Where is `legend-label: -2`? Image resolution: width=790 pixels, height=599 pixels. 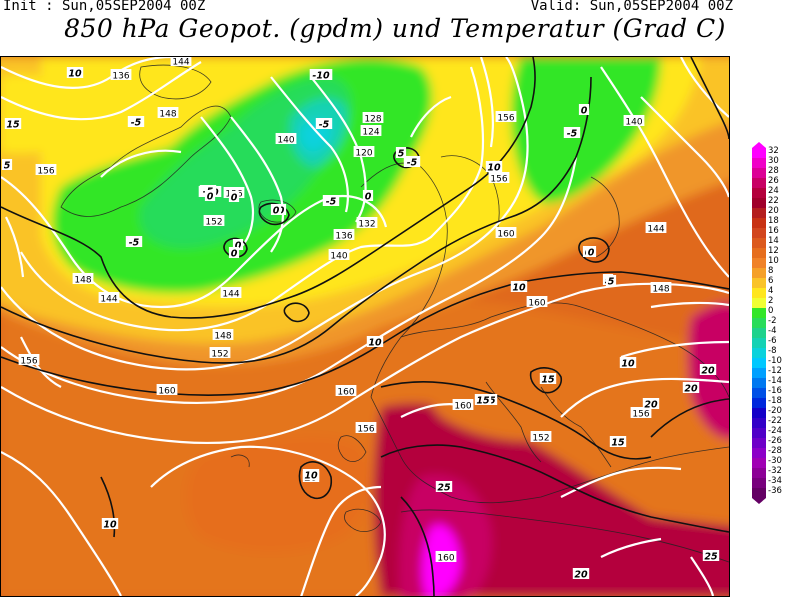
legend-label: -2 is located at coordinates (772, 321).